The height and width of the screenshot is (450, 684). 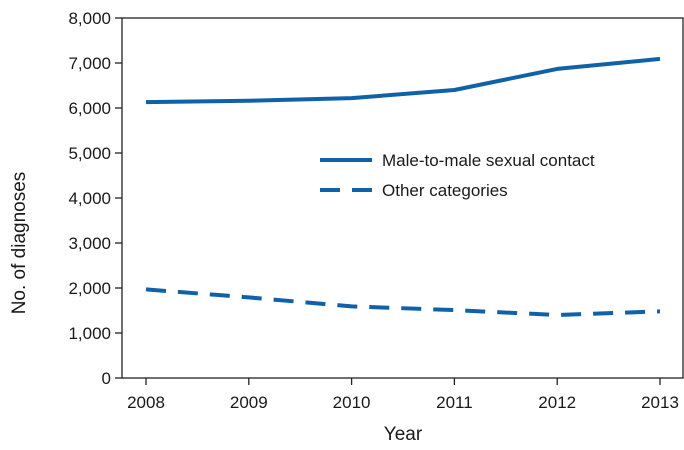 I want to click on series-line-other-categories, so click(x=403, y=302).